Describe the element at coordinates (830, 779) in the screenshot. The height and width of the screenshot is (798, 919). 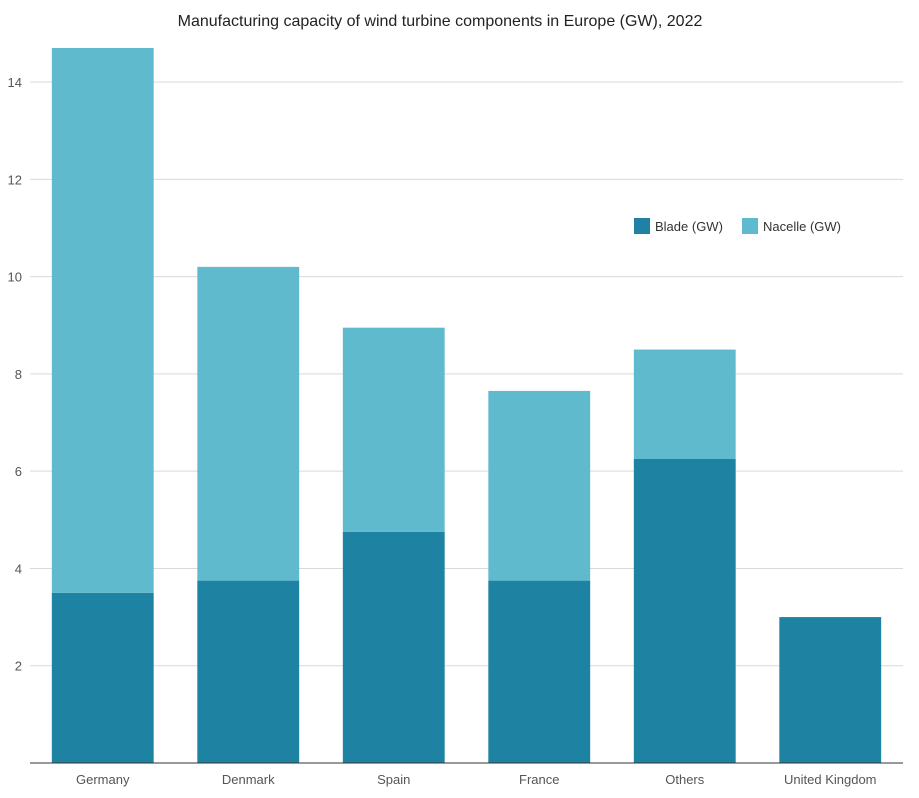
I see `x-tick-label: United Kingdom` at that location.